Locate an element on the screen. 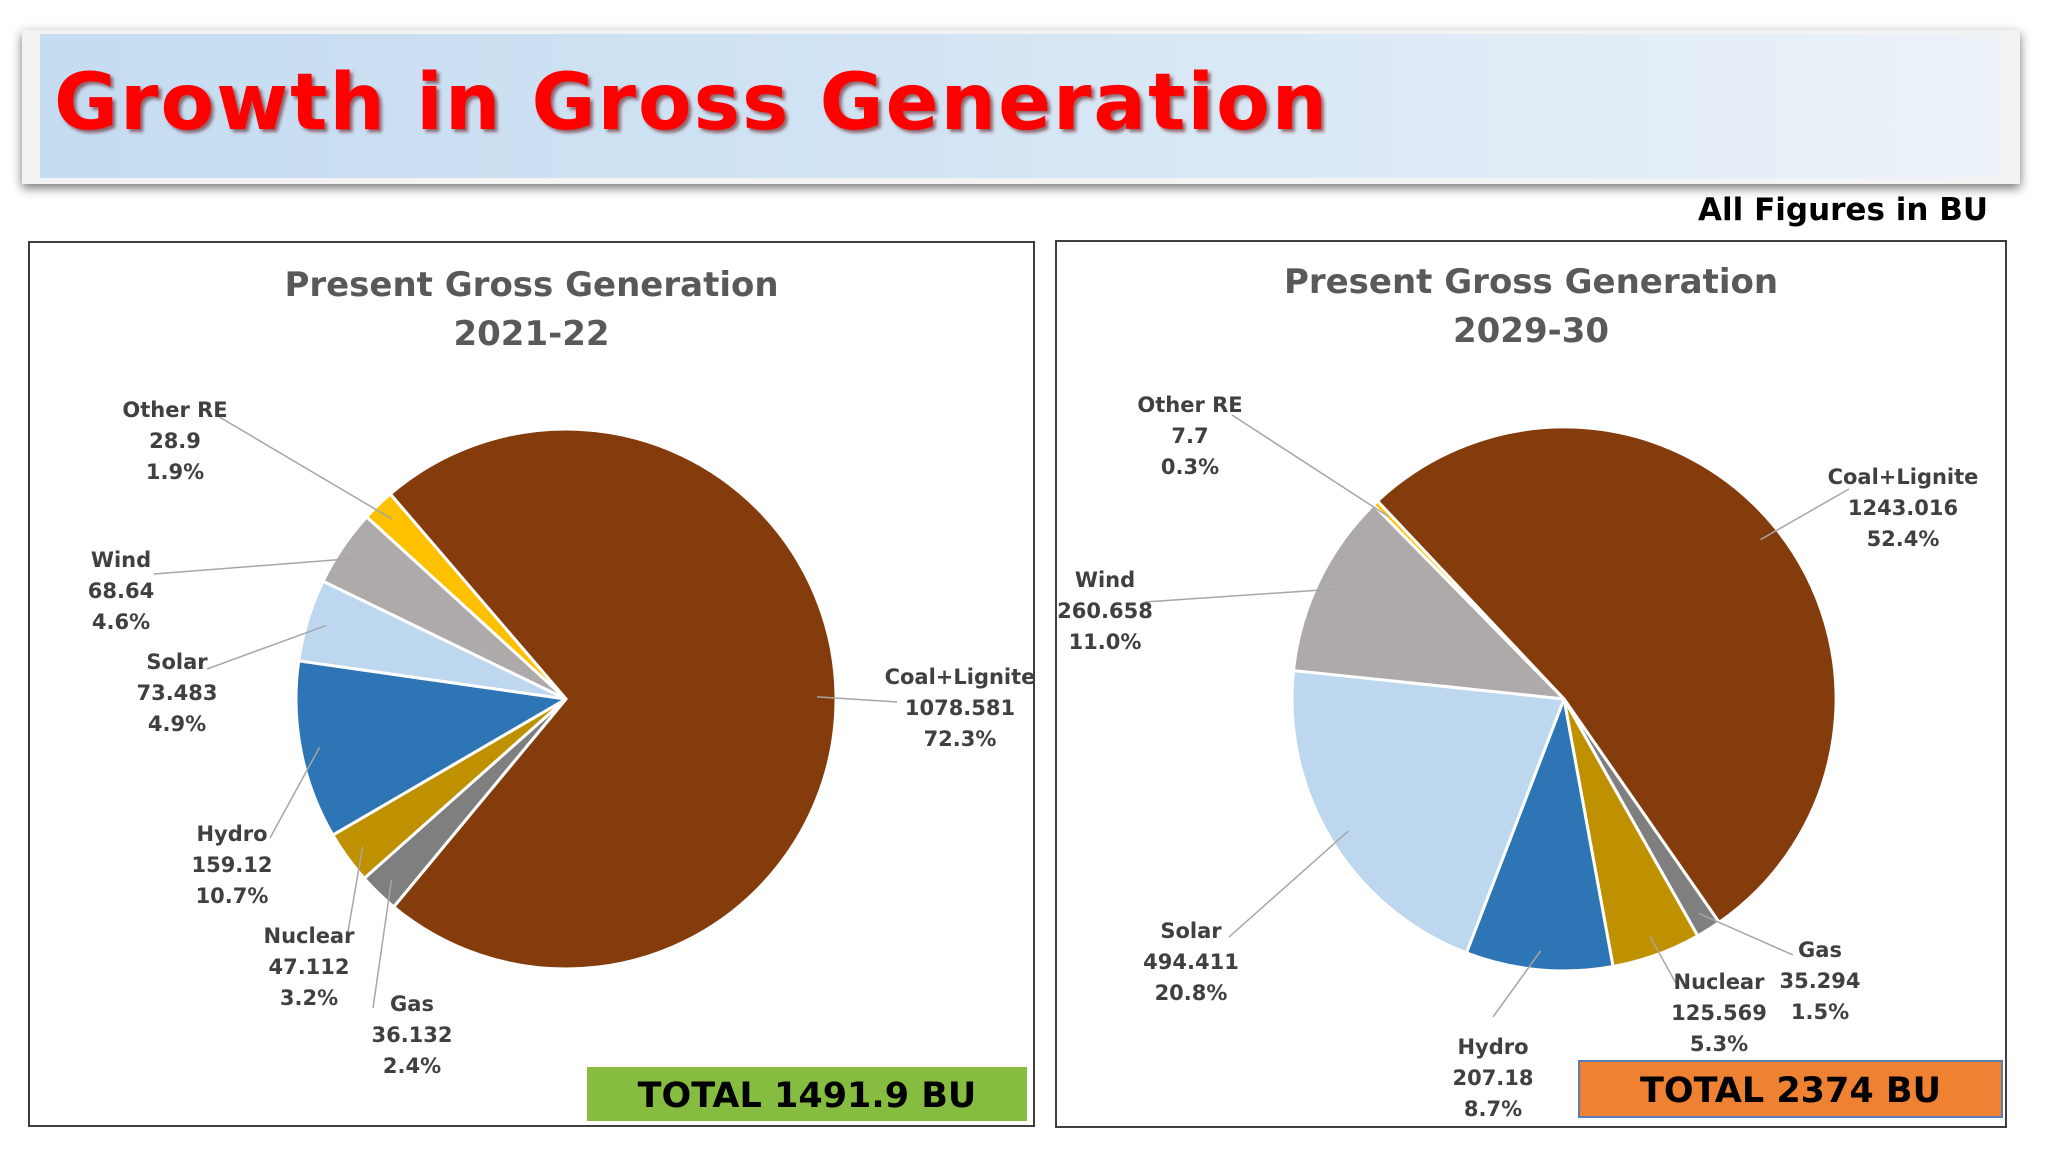  data-label-gas: Gas 35.294 1.5% is located at coordinates (1819, 981).